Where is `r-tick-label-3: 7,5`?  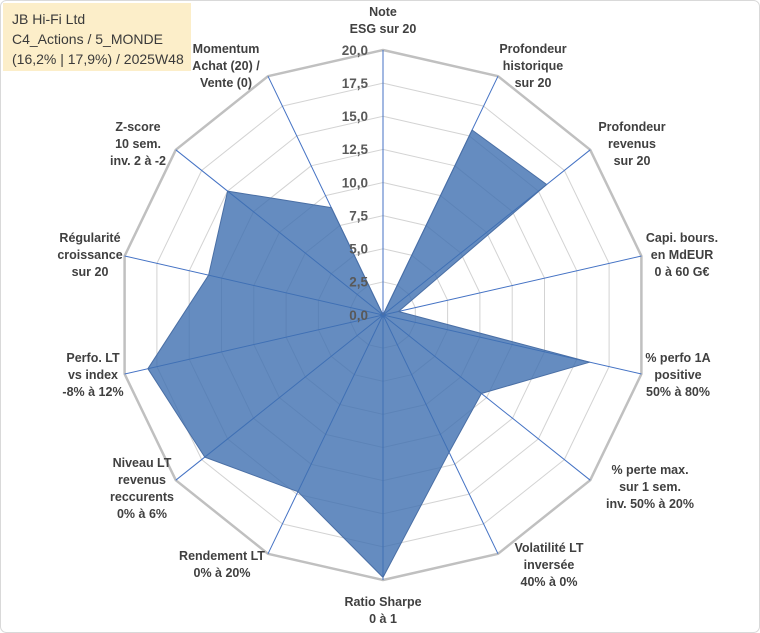
r-tick-label-3: 7,5 is located at coordinates (358, 215).